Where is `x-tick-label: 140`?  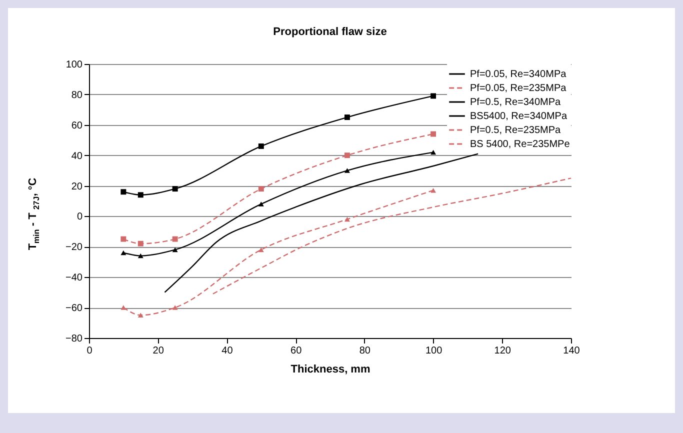 x-tick-label: 140 is located at coordinates (571, 351).